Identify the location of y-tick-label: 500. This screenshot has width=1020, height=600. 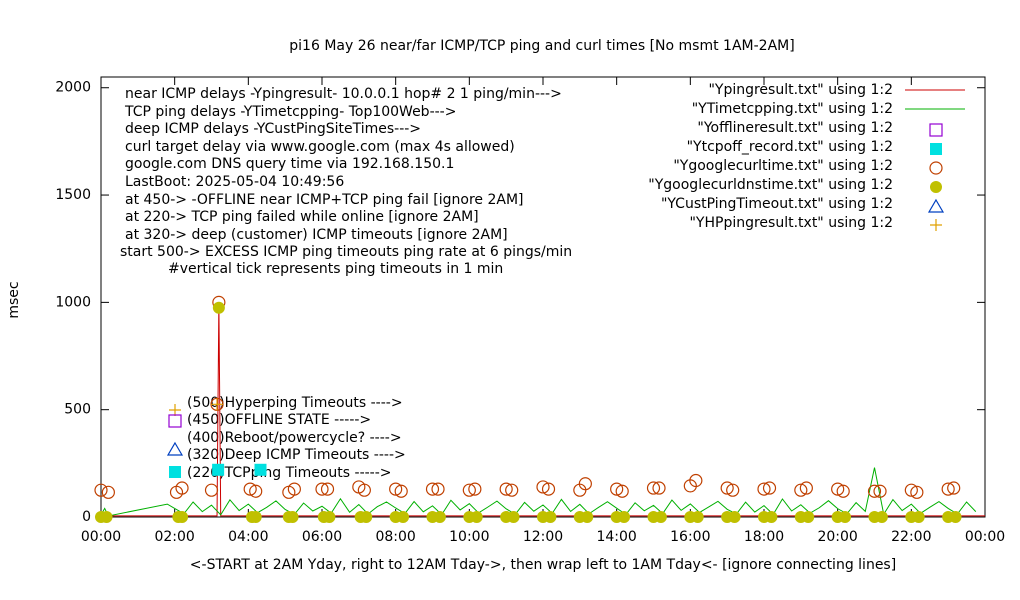
(77, 410).